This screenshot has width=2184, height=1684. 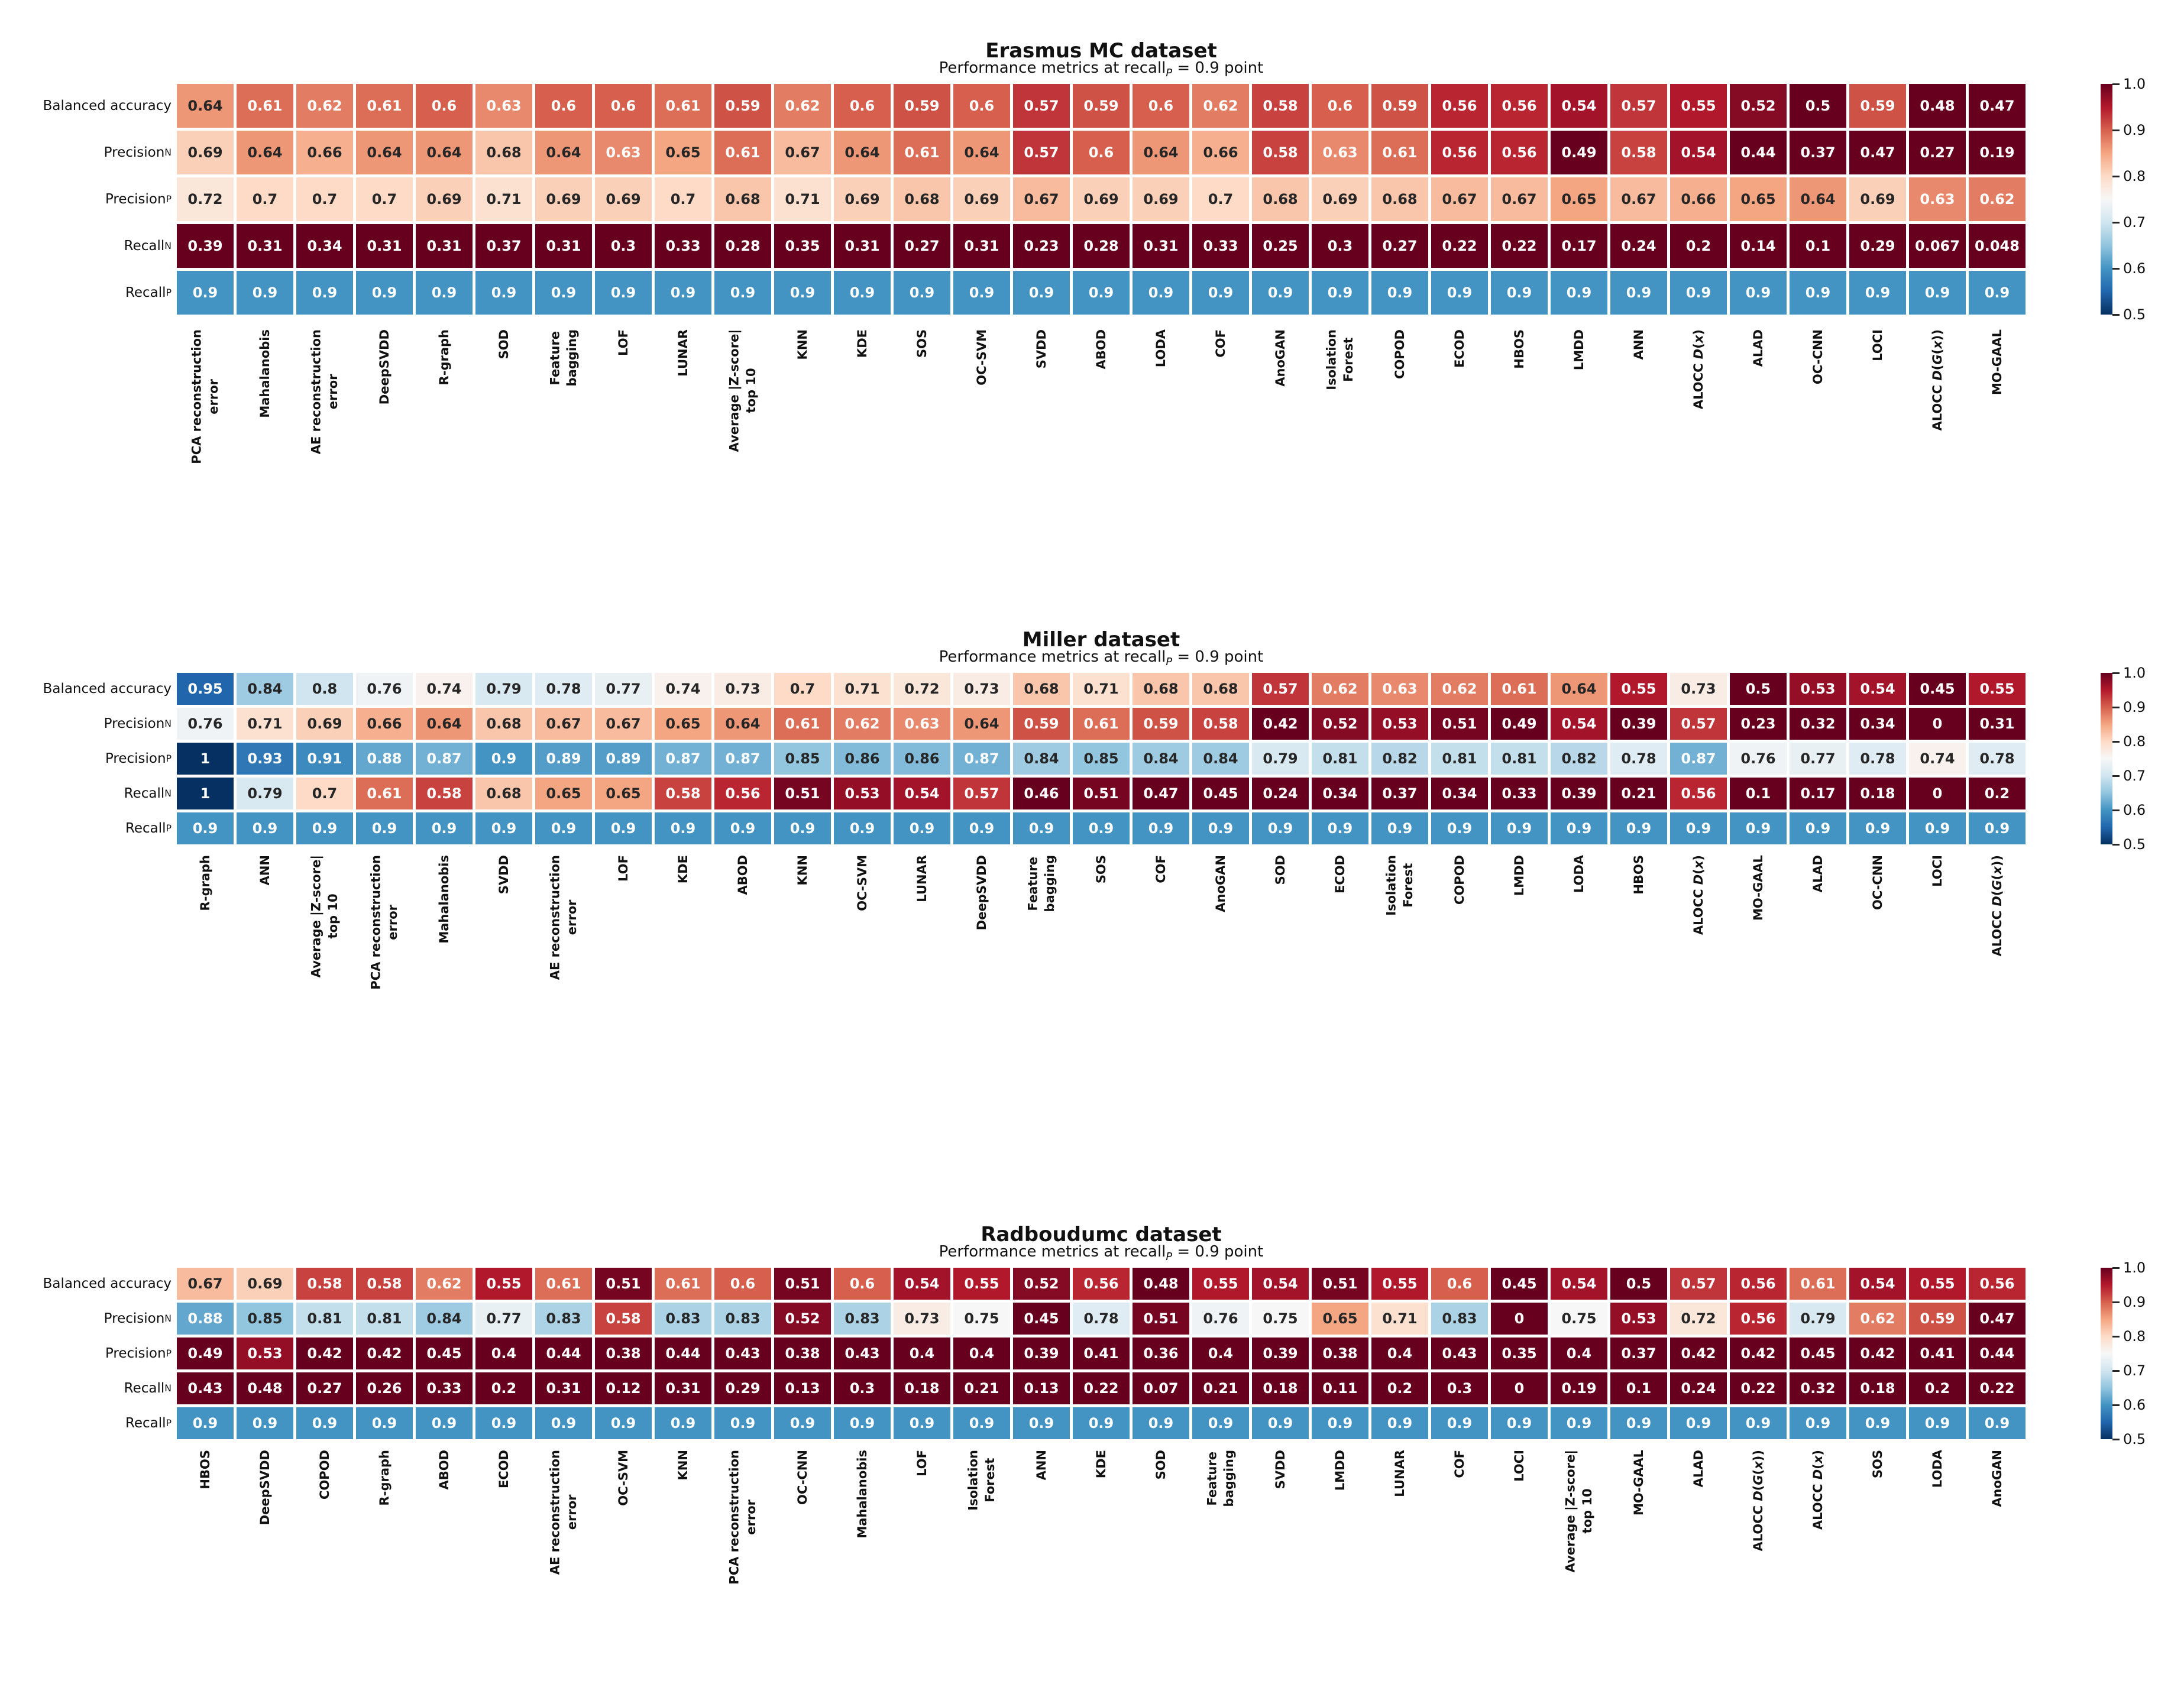 I want to click on heatmap-cell: 0.49, so click(x=1520, y=724).